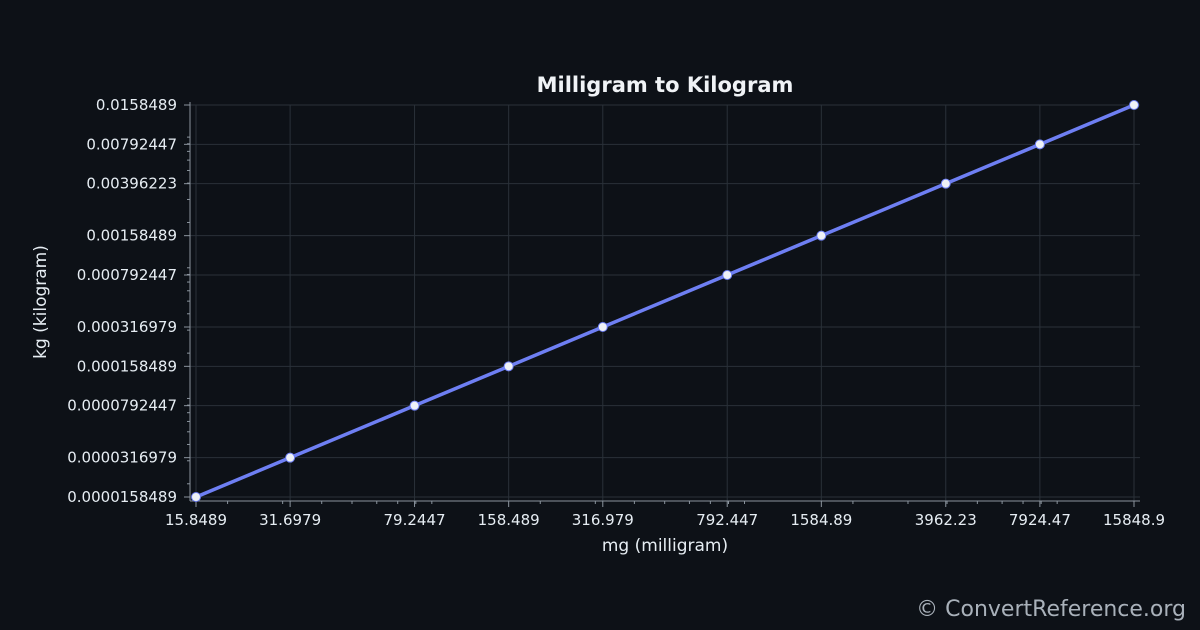 This screenshot has height=630, width=1200. What do you see at coordinates (603, 520) in the screenshot?
I see `x-tick-label: 316.979` at bounding box center [603, 520].